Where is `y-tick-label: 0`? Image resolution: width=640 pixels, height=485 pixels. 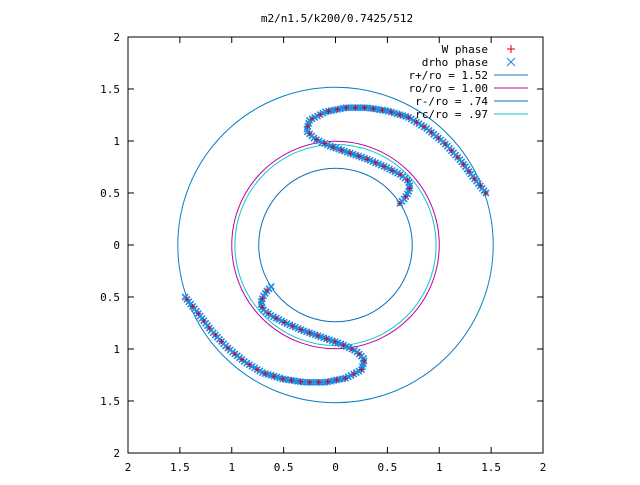
y-tick-label: 0 is located at coordinates (116, 245).